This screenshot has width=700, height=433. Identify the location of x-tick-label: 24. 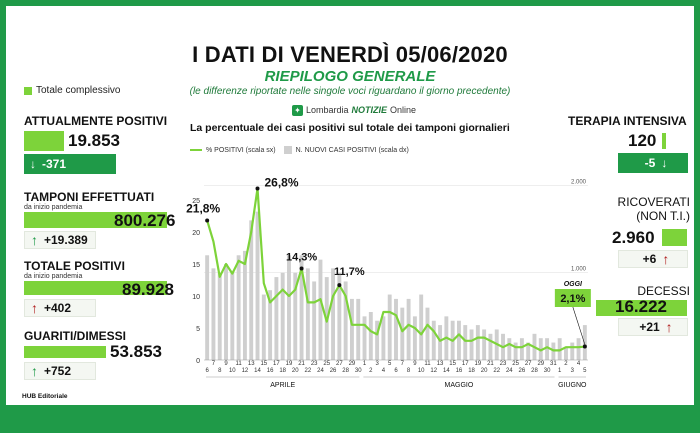
(320, 371).